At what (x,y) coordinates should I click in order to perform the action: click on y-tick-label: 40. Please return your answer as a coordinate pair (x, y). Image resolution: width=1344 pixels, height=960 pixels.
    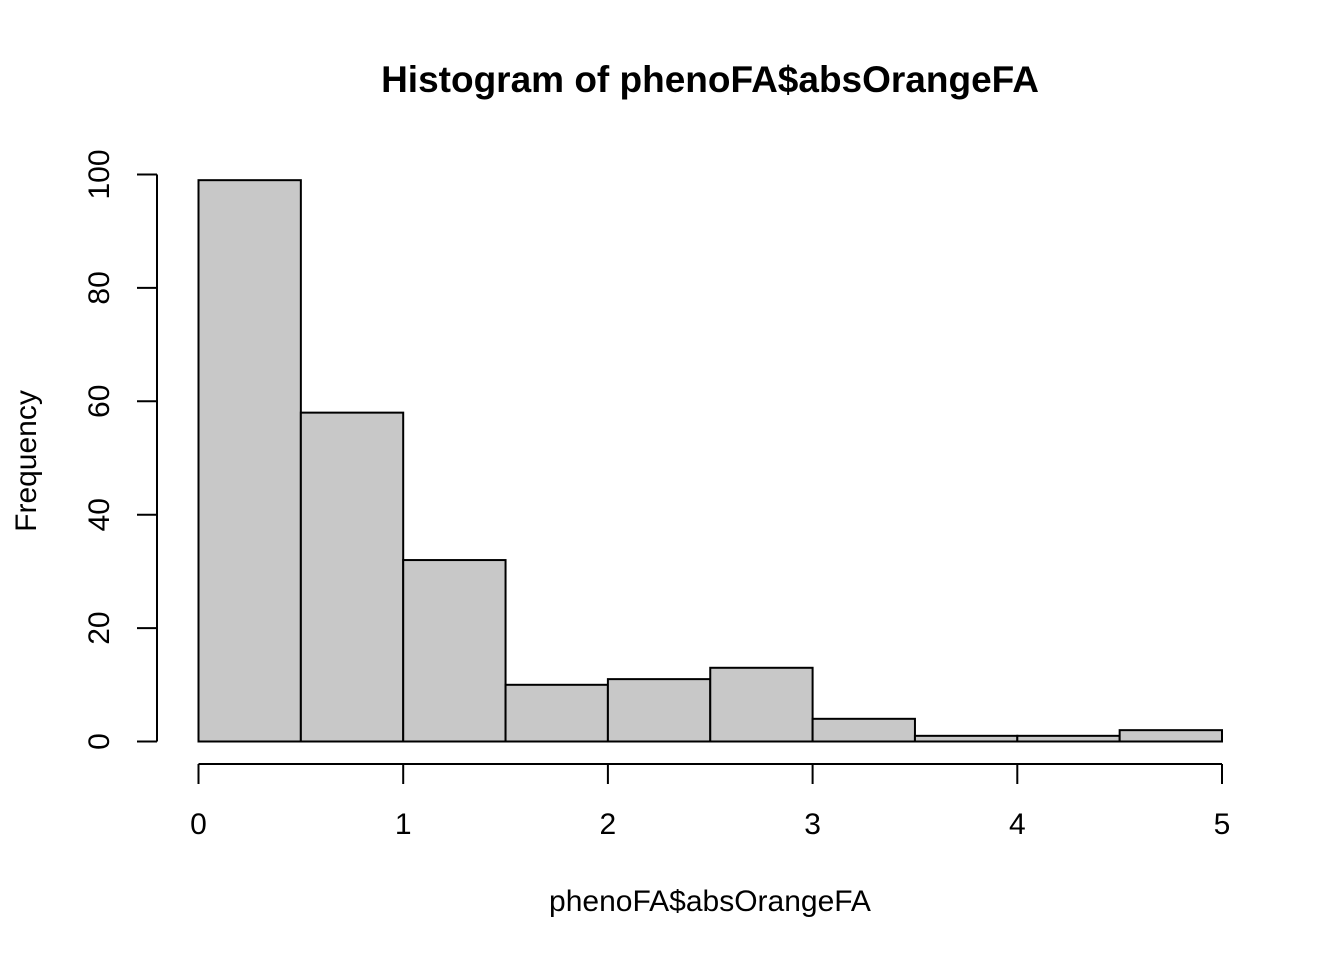
    Looking at the image, I should click on (99, 514).